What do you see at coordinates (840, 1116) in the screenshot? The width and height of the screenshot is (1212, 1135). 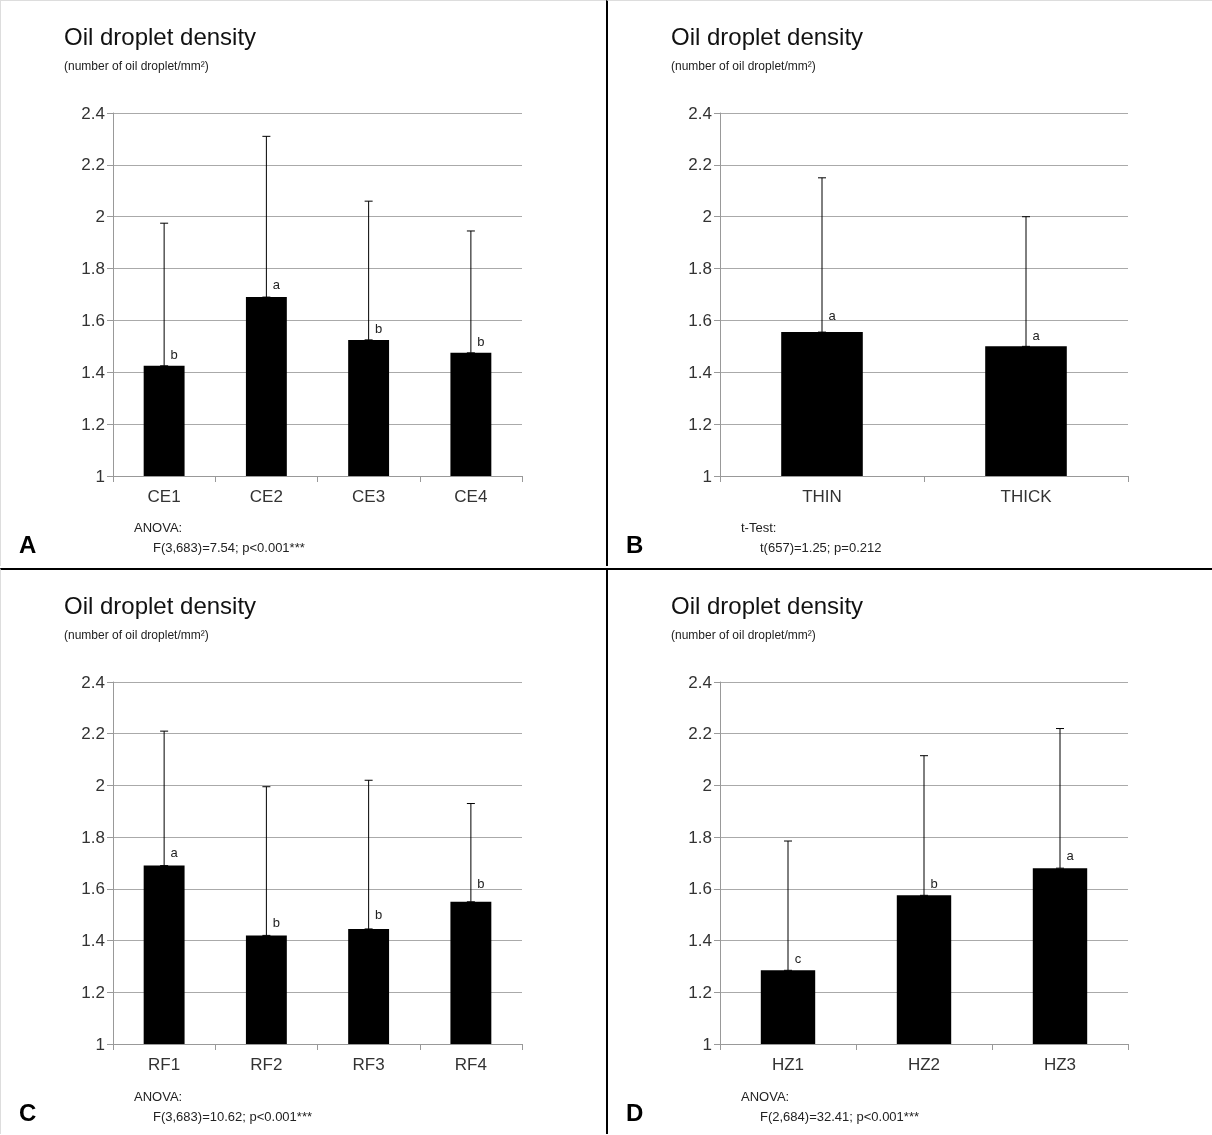 I see `text: F(2,684)=32.41; p<0.001***` at bounding box center [840, 1116].